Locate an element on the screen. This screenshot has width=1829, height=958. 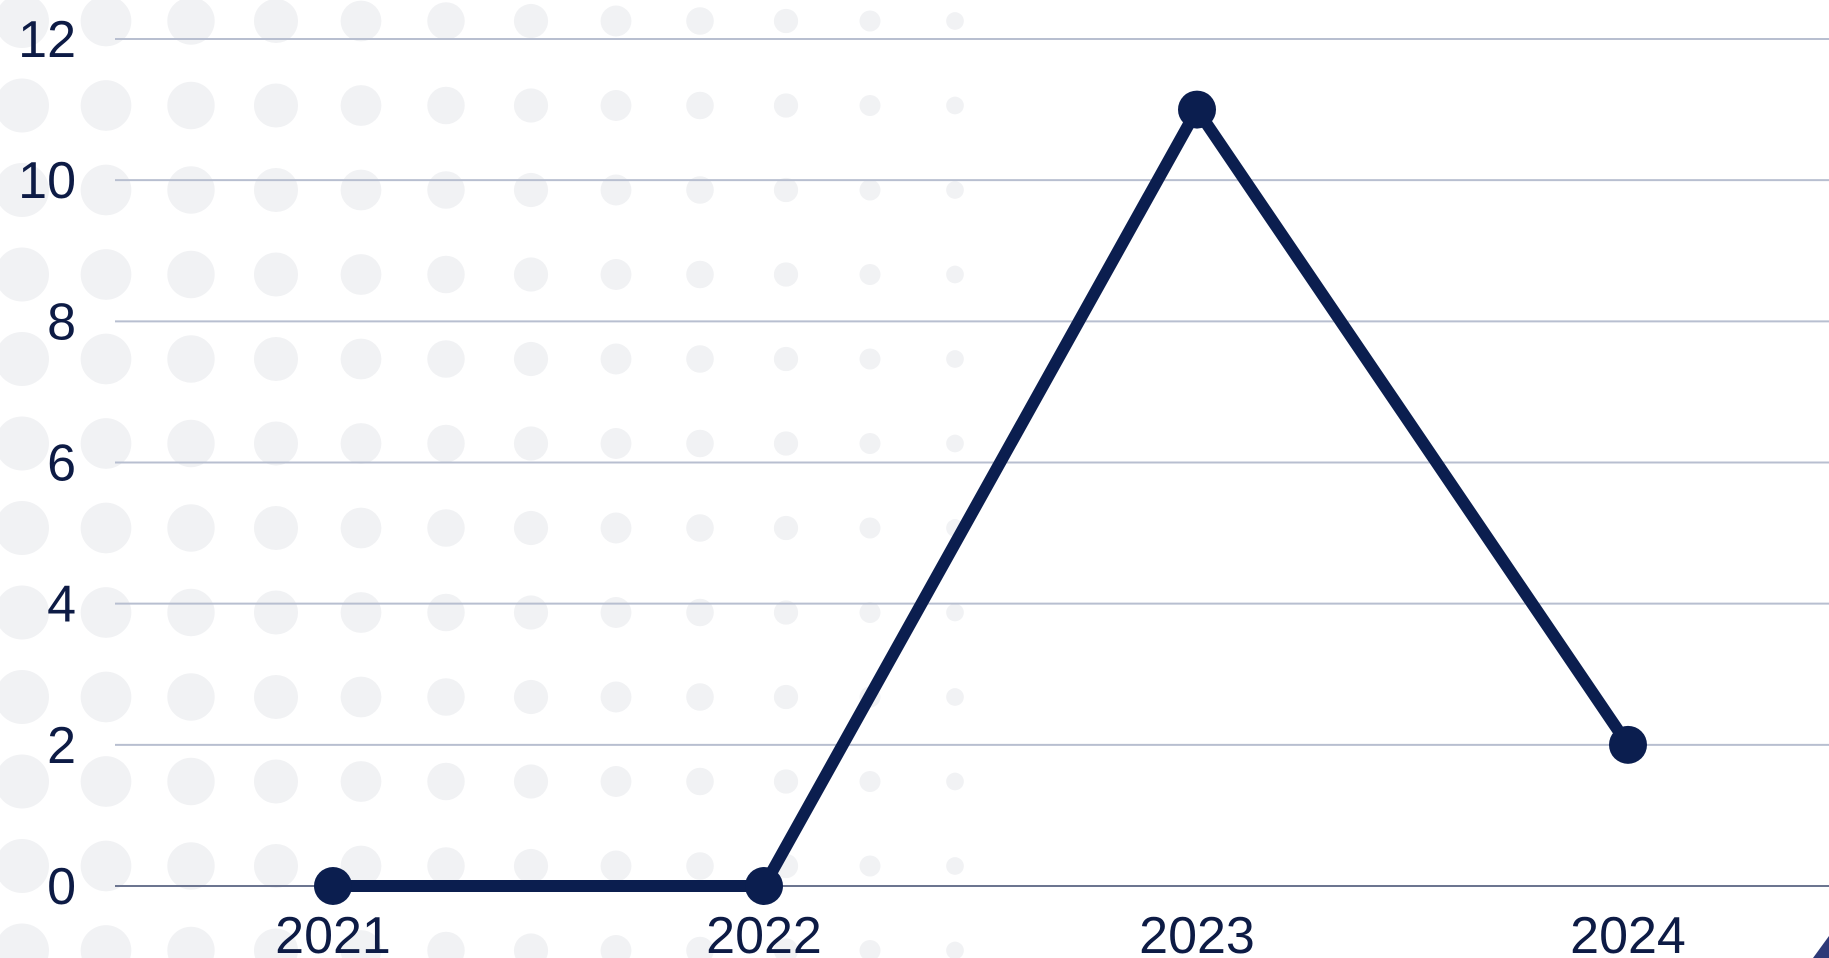
y-axis-tick-labels: 0 2 4 6 8 10 12 is located at coordinates (47, 463).